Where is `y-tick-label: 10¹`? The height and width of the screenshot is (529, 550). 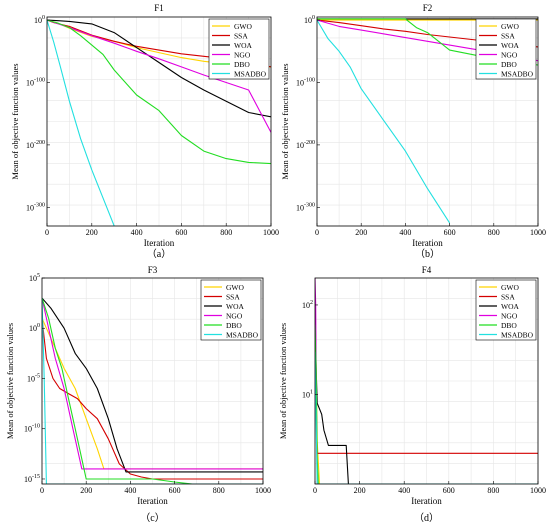
y-tick-label: 10¹ is located at coordinates (307, 394).